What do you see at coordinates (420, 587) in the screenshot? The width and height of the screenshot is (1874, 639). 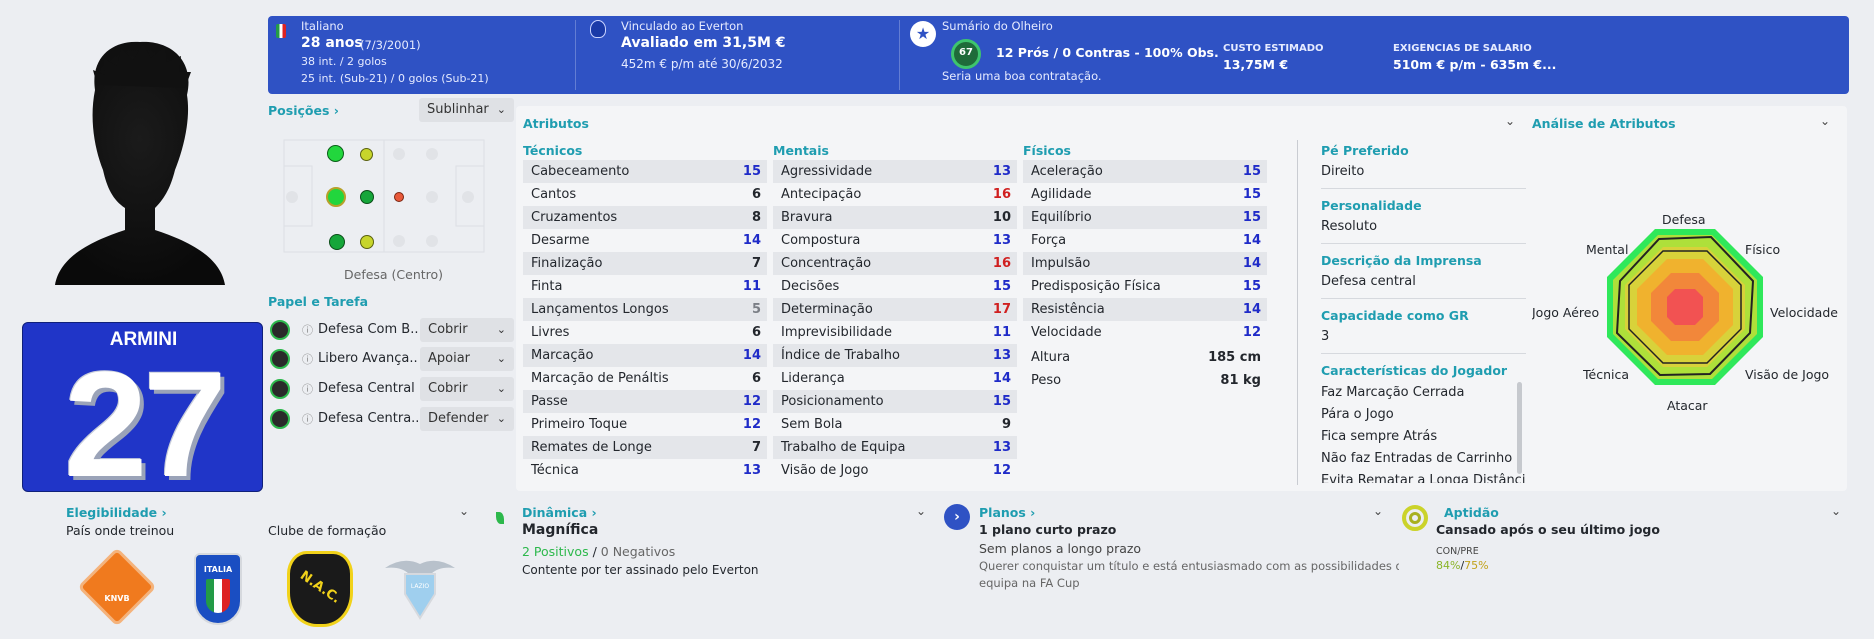 I see `lazio-badge-icon: LAZIO` at bounding box center [420, 587].